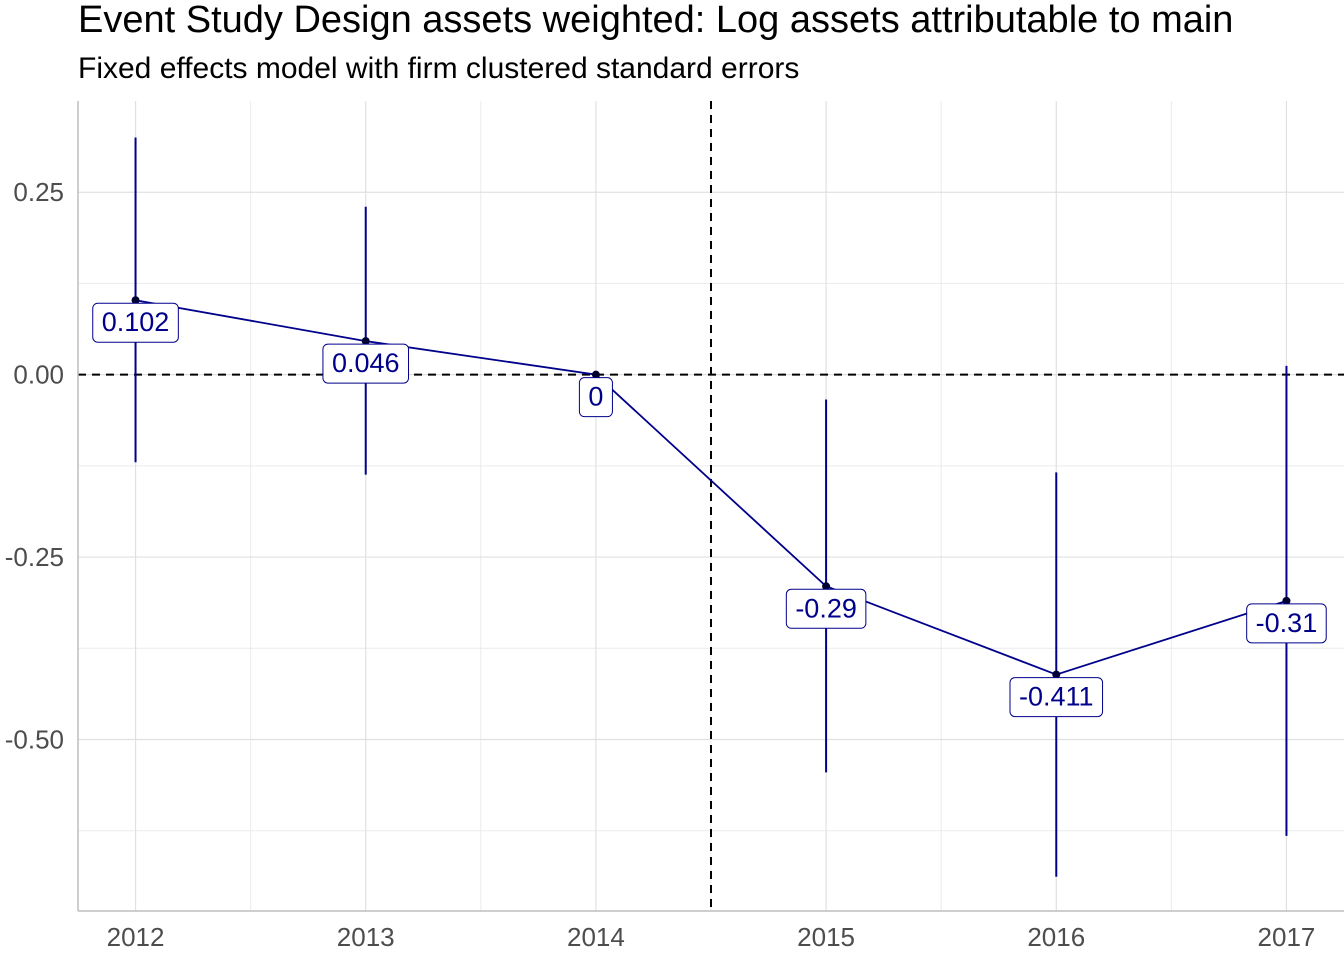  What do you see at coordinates (1287, 937) in the screenshot?
I see `x-tick-label: 2017` at bounding box center [1287, 937].